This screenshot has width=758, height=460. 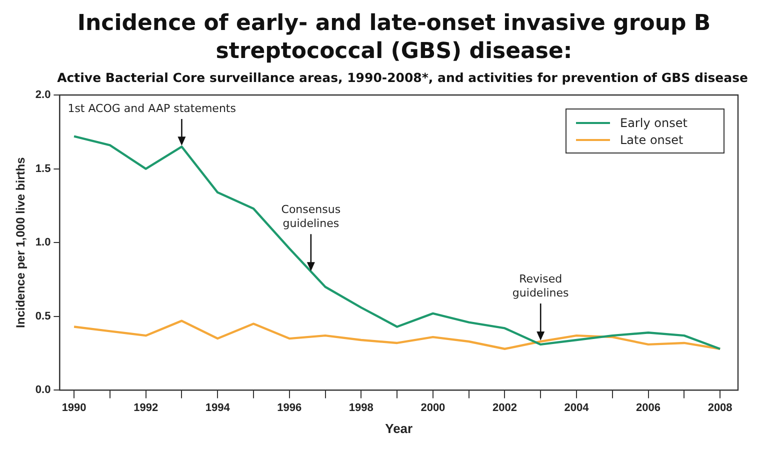 What do you see at coordinates (311, 216) in the screenshot?
I see `annotation: Consensus guidelines` at bounding box center [311, 216].